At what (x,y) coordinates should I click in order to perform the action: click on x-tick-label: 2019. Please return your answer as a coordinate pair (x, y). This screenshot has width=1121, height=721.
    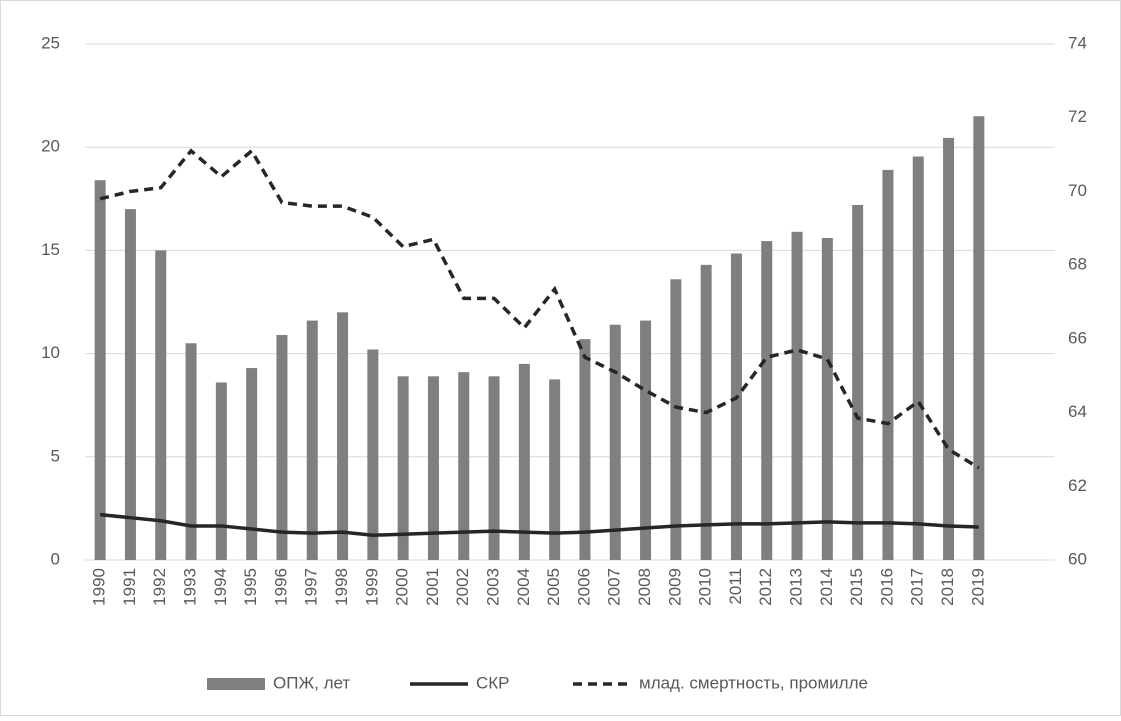
    Looking at the image, I should click on (977, 587).